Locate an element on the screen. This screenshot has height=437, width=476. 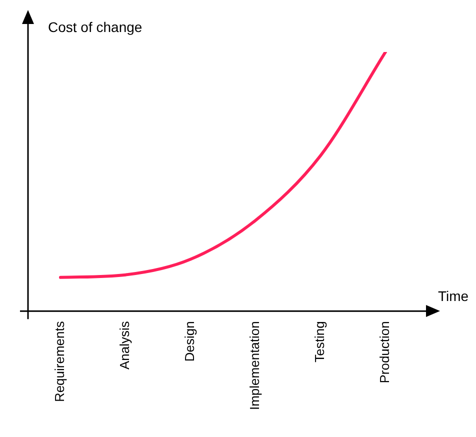
x-axis-title: Time is located at coordinates (453, 296).